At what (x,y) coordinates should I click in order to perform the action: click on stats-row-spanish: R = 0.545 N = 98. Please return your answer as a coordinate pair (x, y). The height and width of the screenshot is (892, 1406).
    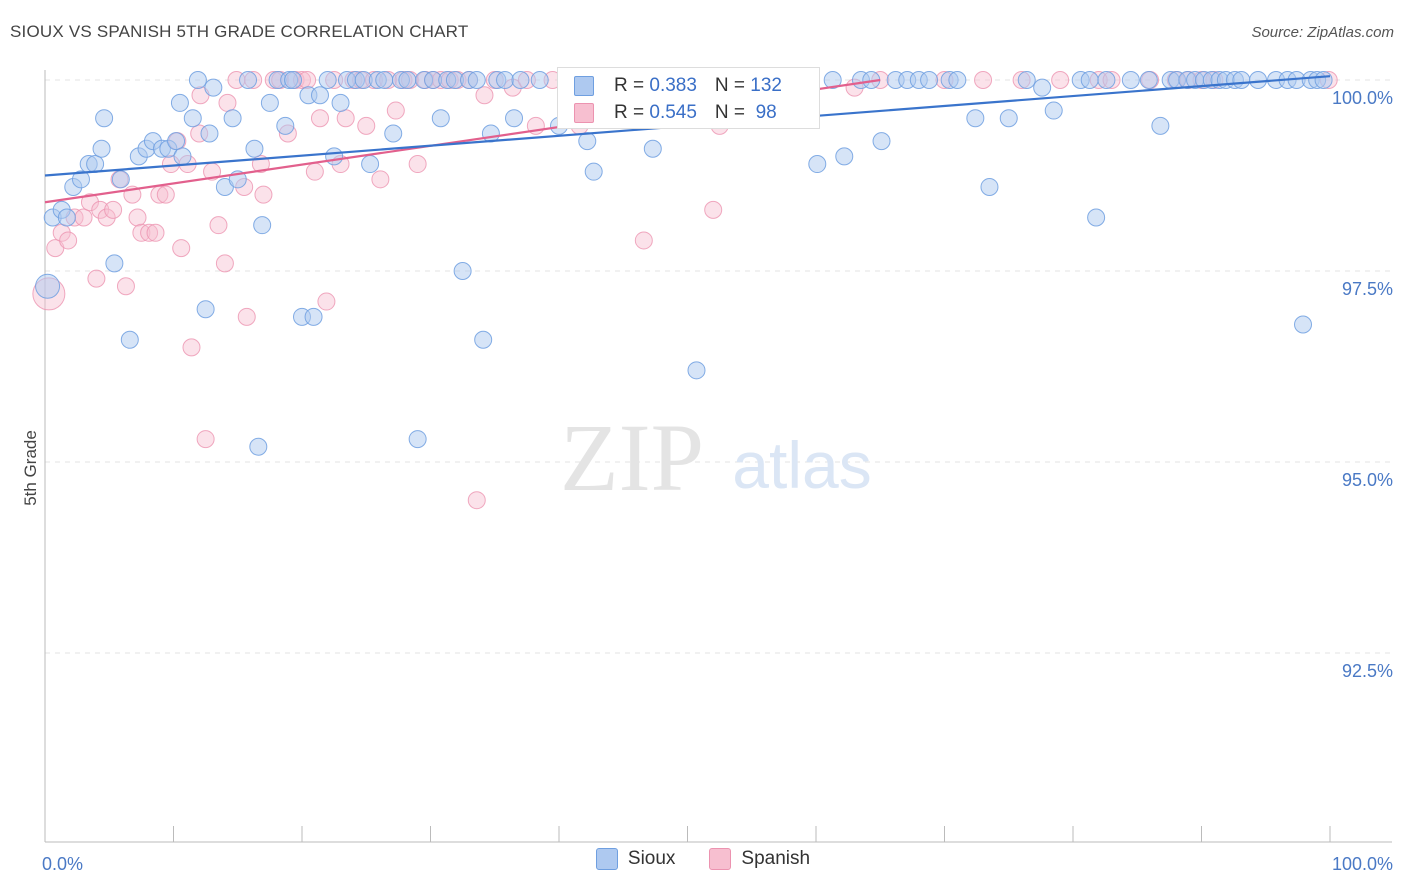
    Looking at the image, I should click on (675, 113).